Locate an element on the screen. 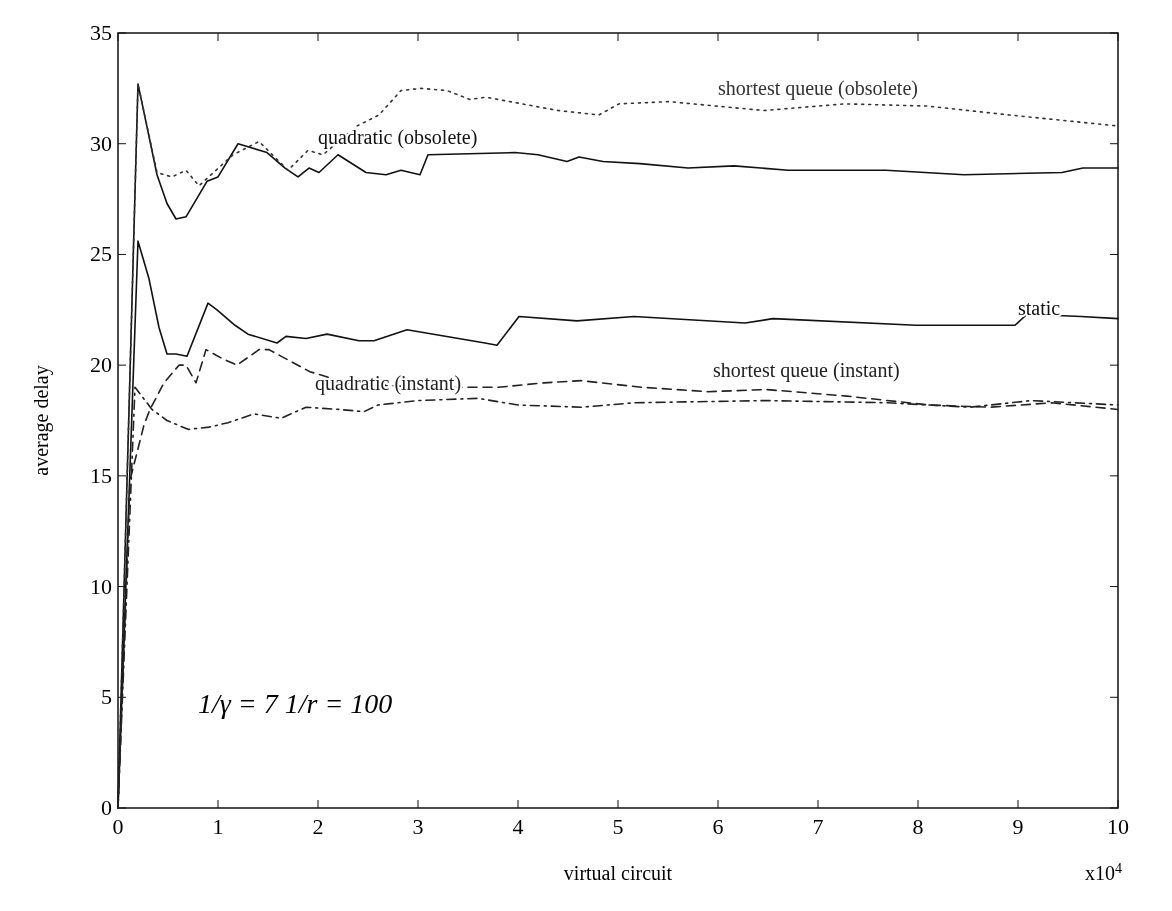 The height and width of the screenshot is (911, 1172). x-tick-label: 5 is located at coordinates (618, 826).